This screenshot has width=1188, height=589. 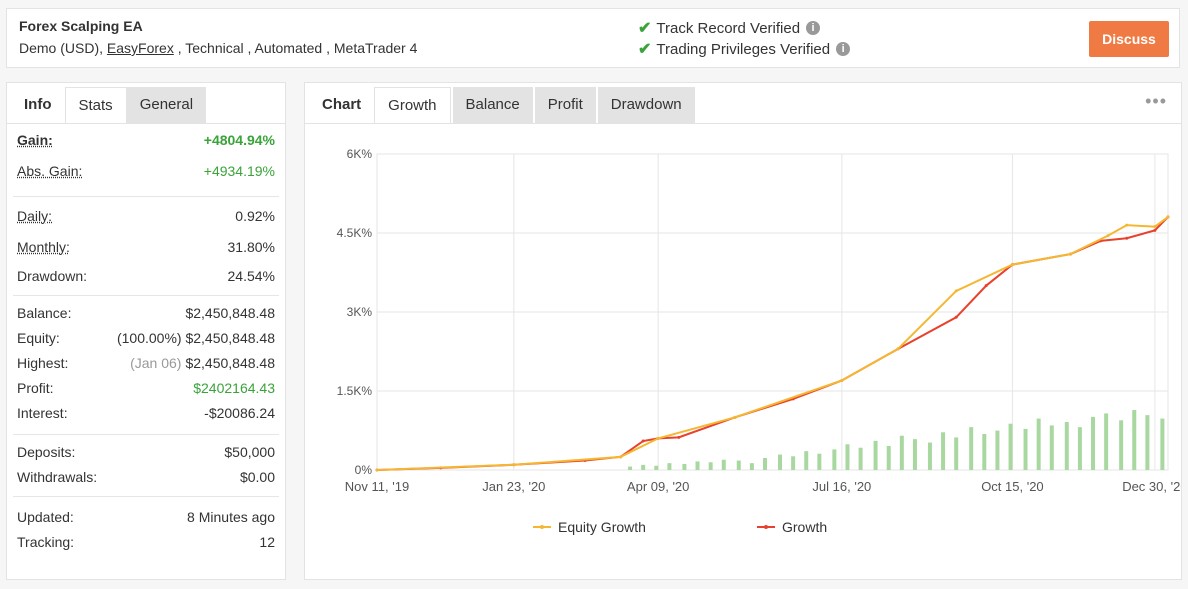 What do you see at coordinates (35, 140) in the screenshot?
I see `gain-label: Gain:` at bounding box center [35, 140].